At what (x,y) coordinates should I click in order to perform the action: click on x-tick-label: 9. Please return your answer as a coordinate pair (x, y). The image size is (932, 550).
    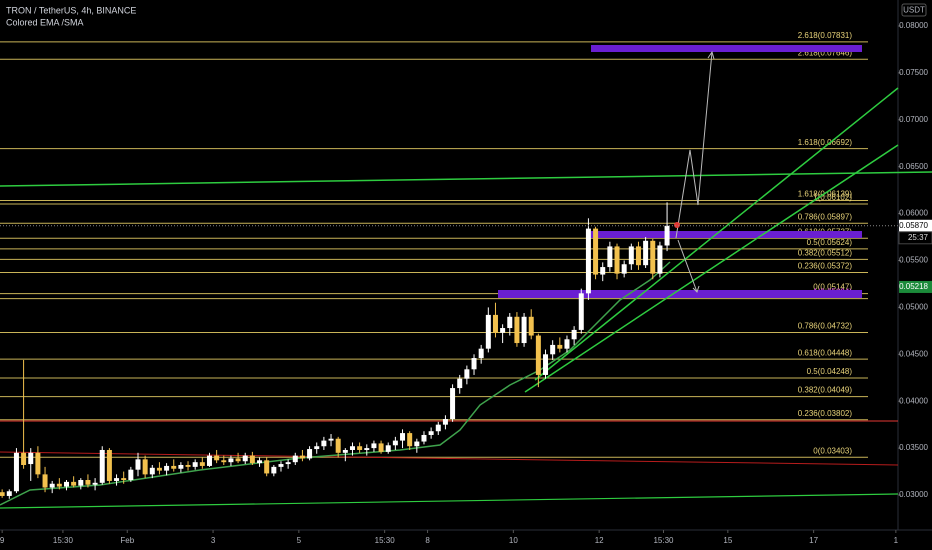
    Looking at the image, I should click on (2, 540).